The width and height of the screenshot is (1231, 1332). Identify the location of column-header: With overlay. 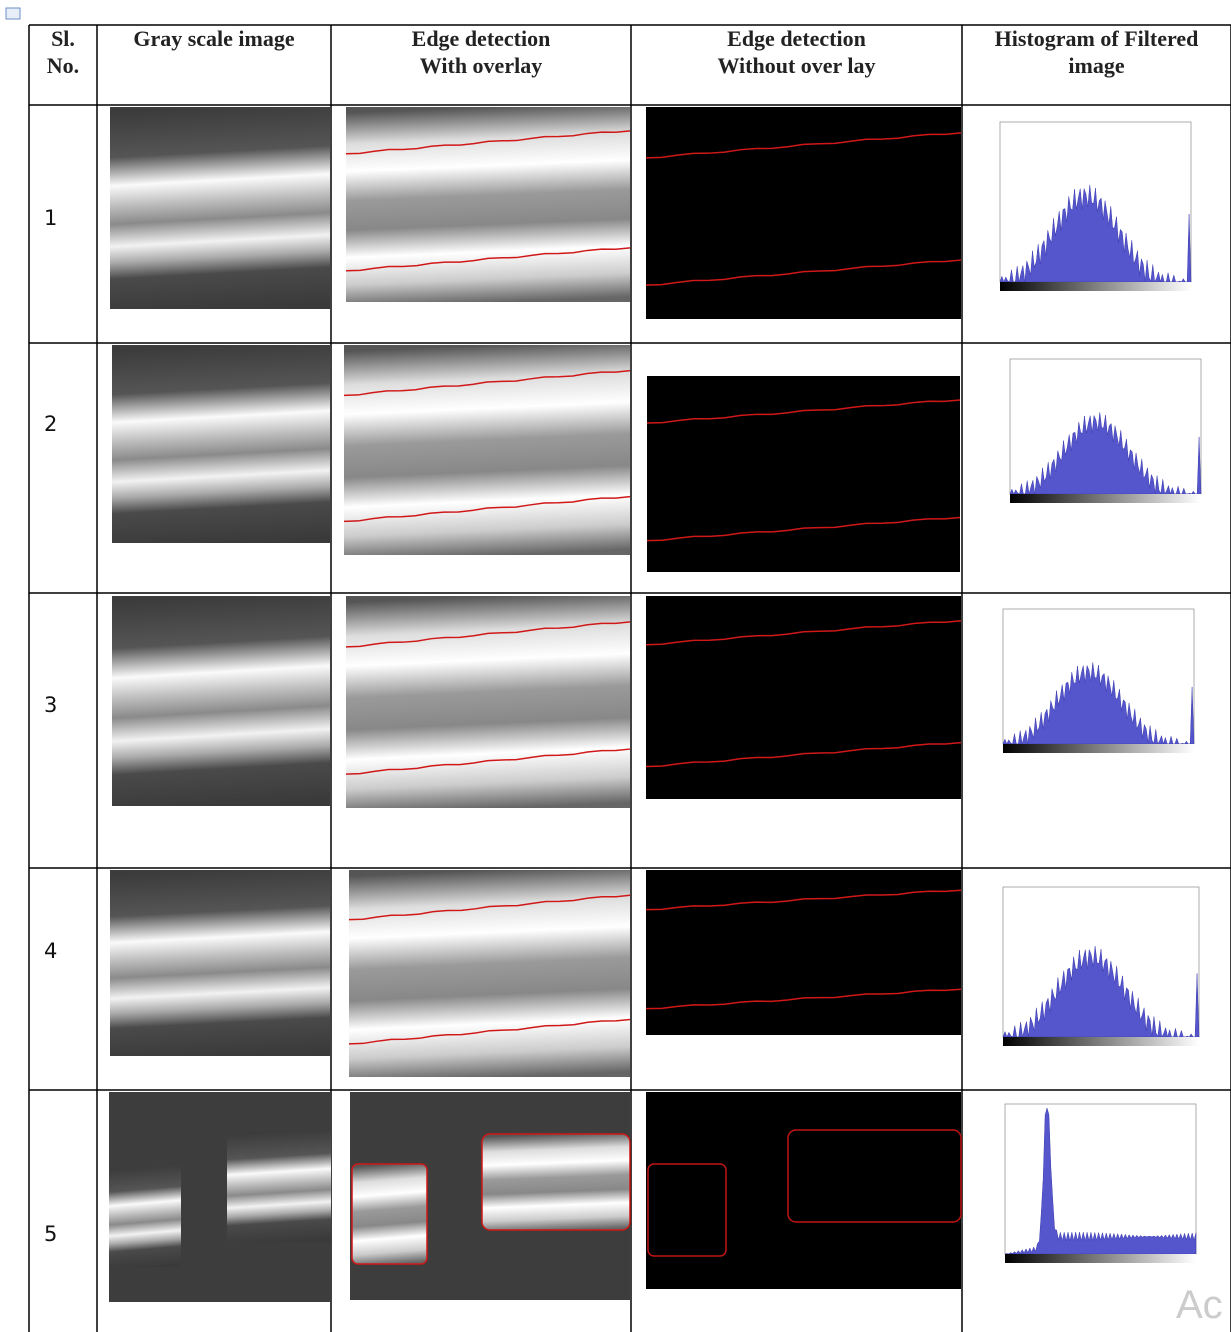
(481, 65).